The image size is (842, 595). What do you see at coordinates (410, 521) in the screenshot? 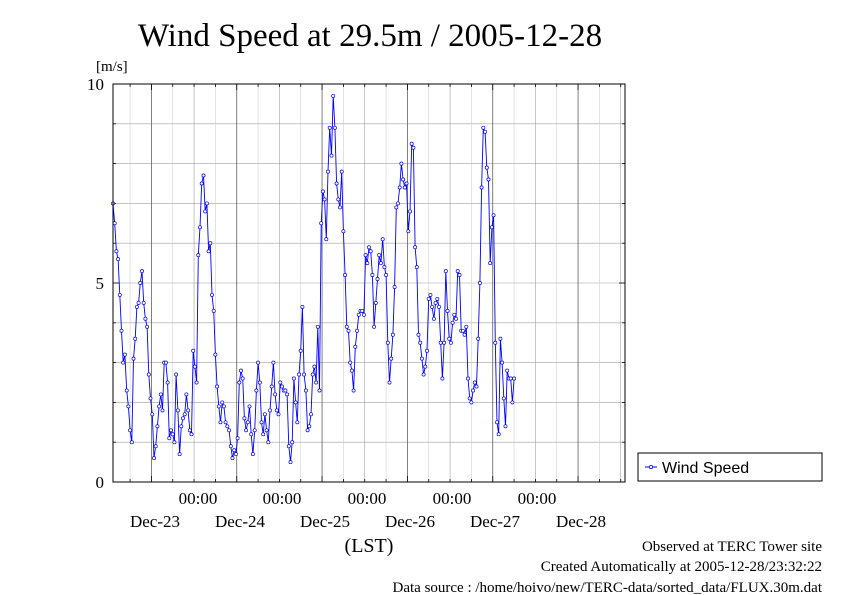
I see `x-tick-date-dec-26: Dec-26` at bounding box center [410, 521].